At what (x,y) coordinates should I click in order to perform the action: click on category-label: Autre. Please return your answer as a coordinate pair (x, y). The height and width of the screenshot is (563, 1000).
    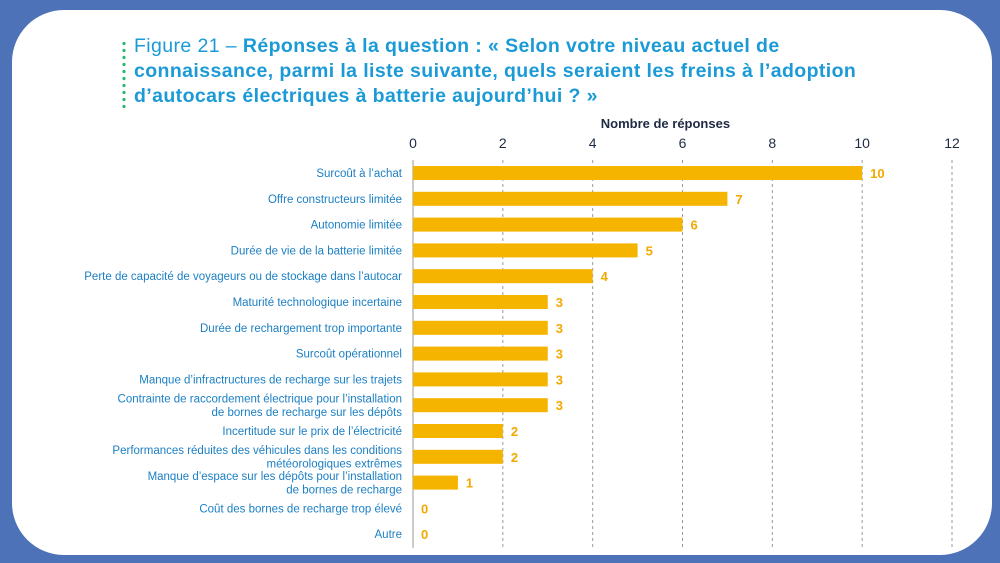
    Looking at the image, I should click on (389, 535).